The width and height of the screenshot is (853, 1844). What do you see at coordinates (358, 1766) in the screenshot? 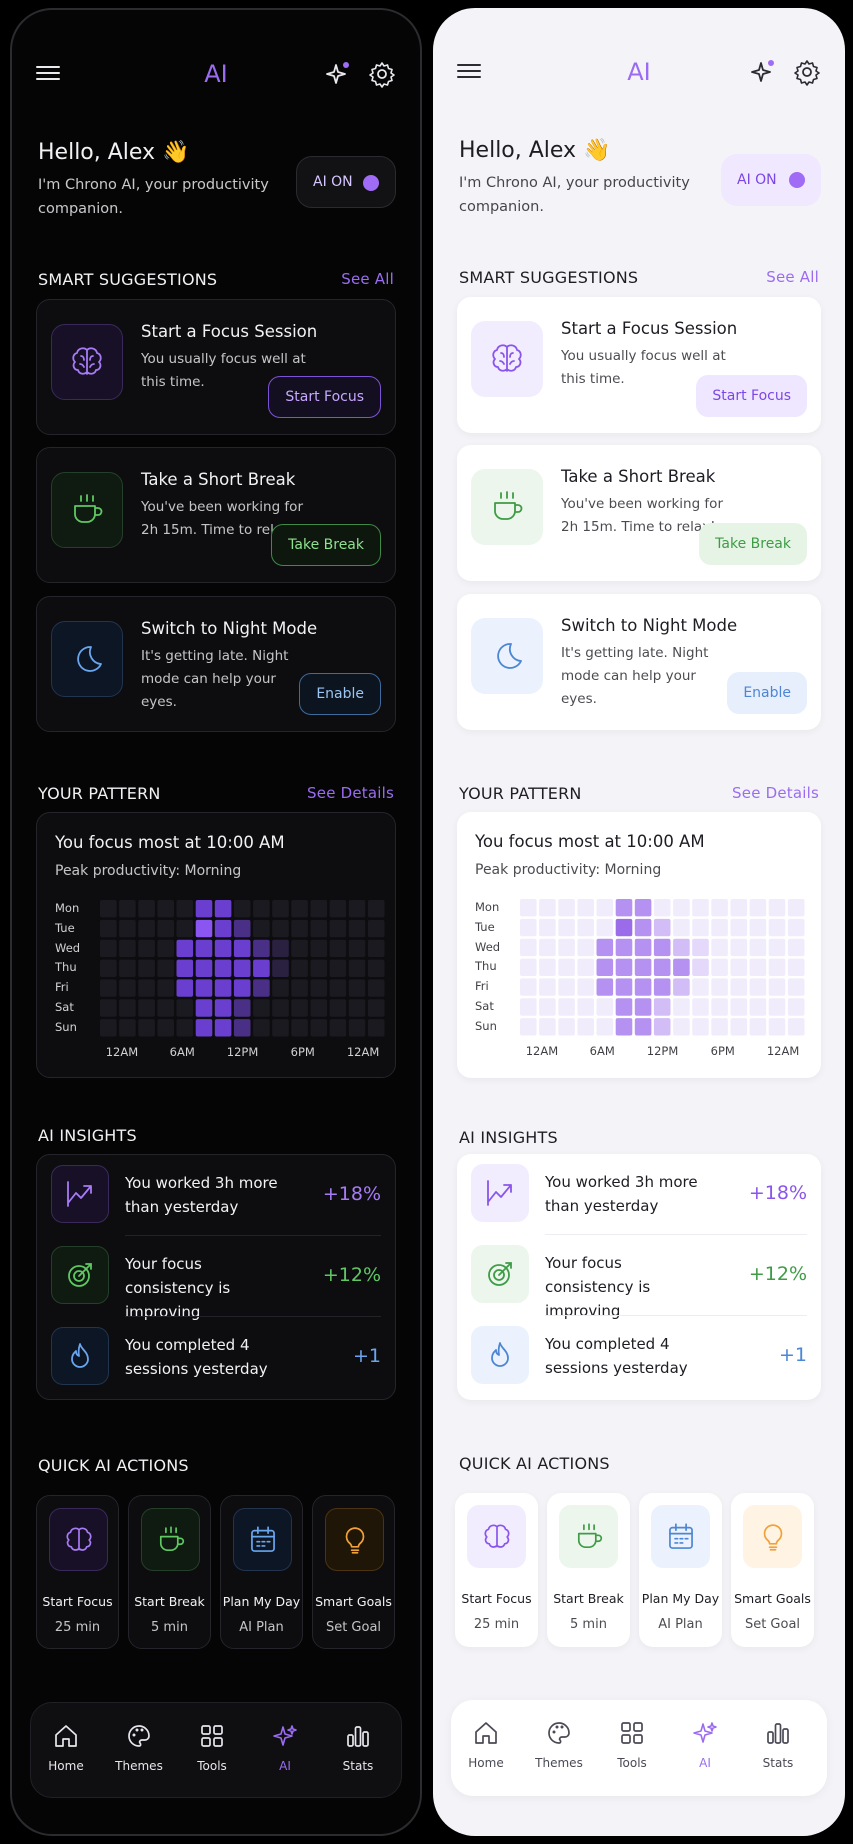
I see `nav-label: Stats` at bounding box center [358, 1766].